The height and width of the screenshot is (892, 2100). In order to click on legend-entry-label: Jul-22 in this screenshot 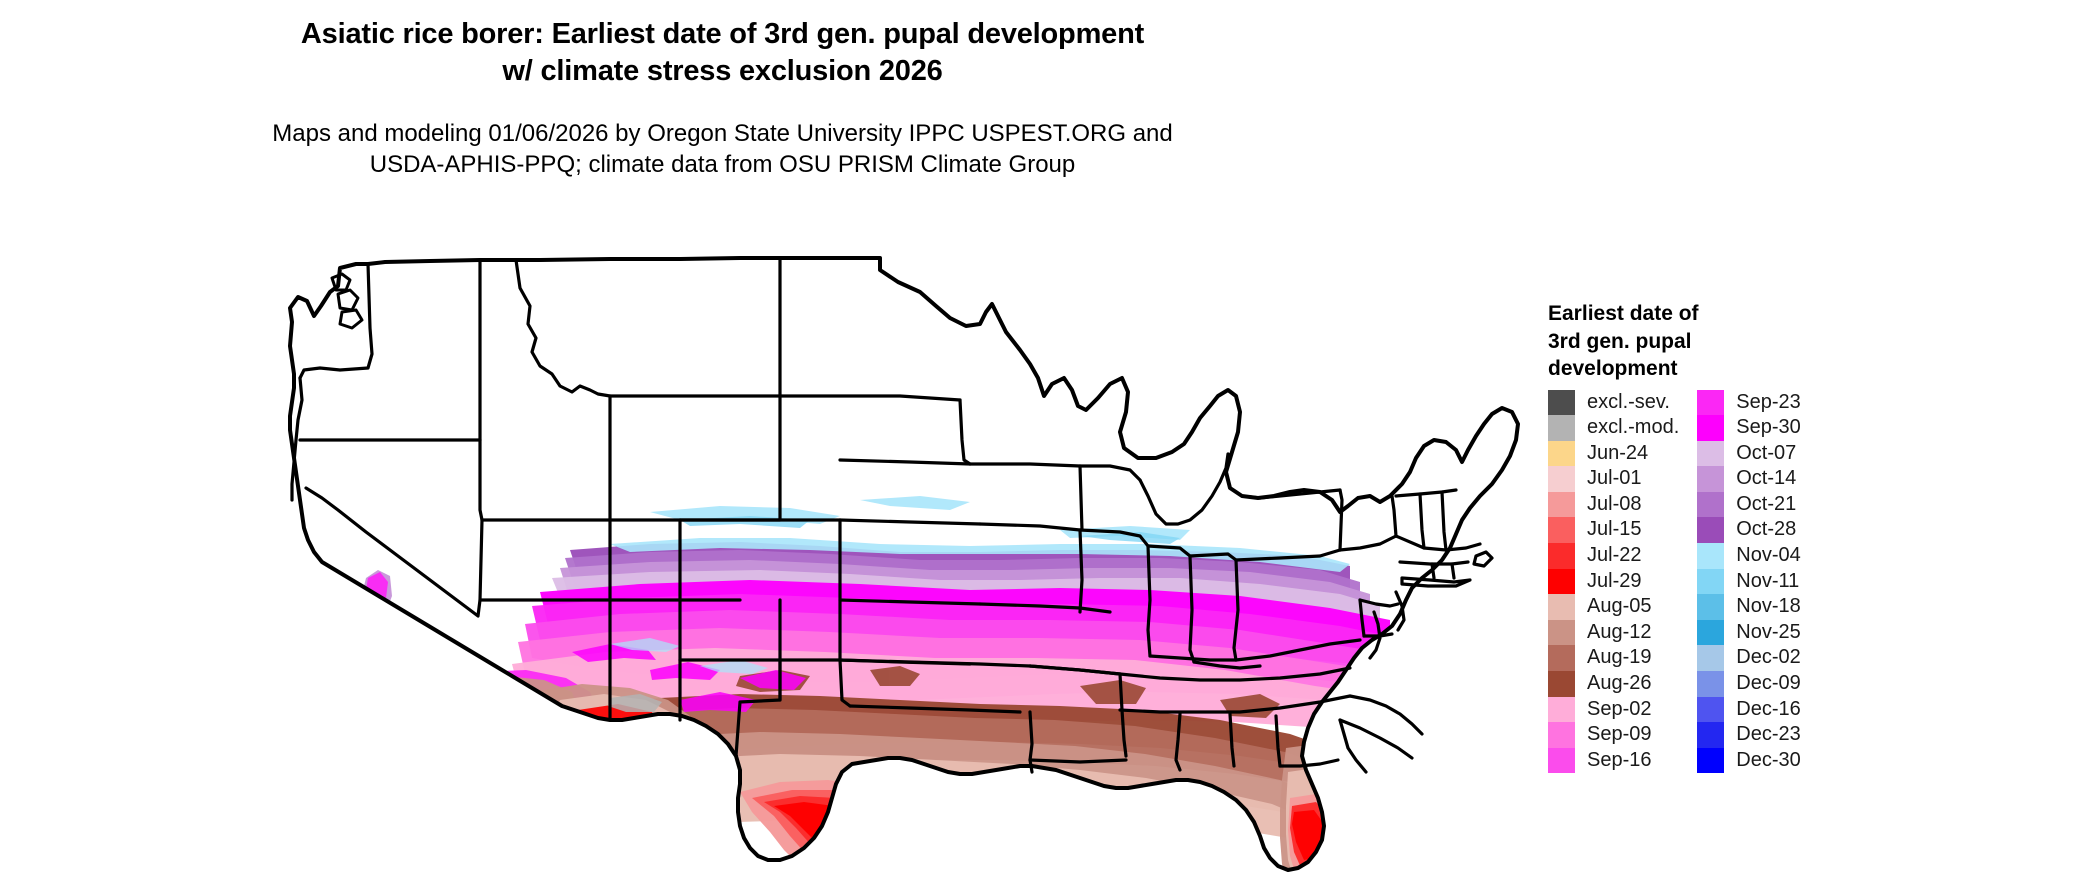, I will do `click(1614, 555)`.